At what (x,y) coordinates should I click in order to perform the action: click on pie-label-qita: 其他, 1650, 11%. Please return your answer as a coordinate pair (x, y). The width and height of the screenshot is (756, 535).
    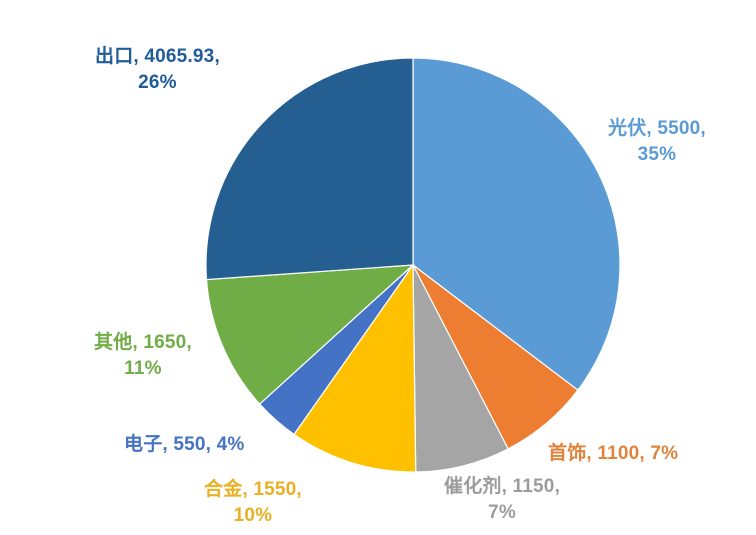
    Looking at the image, I should click on (143, 355).